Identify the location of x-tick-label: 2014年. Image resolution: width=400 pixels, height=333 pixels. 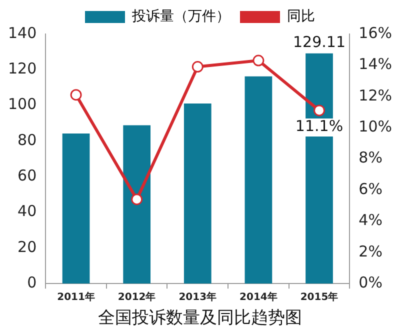
(259, 297).